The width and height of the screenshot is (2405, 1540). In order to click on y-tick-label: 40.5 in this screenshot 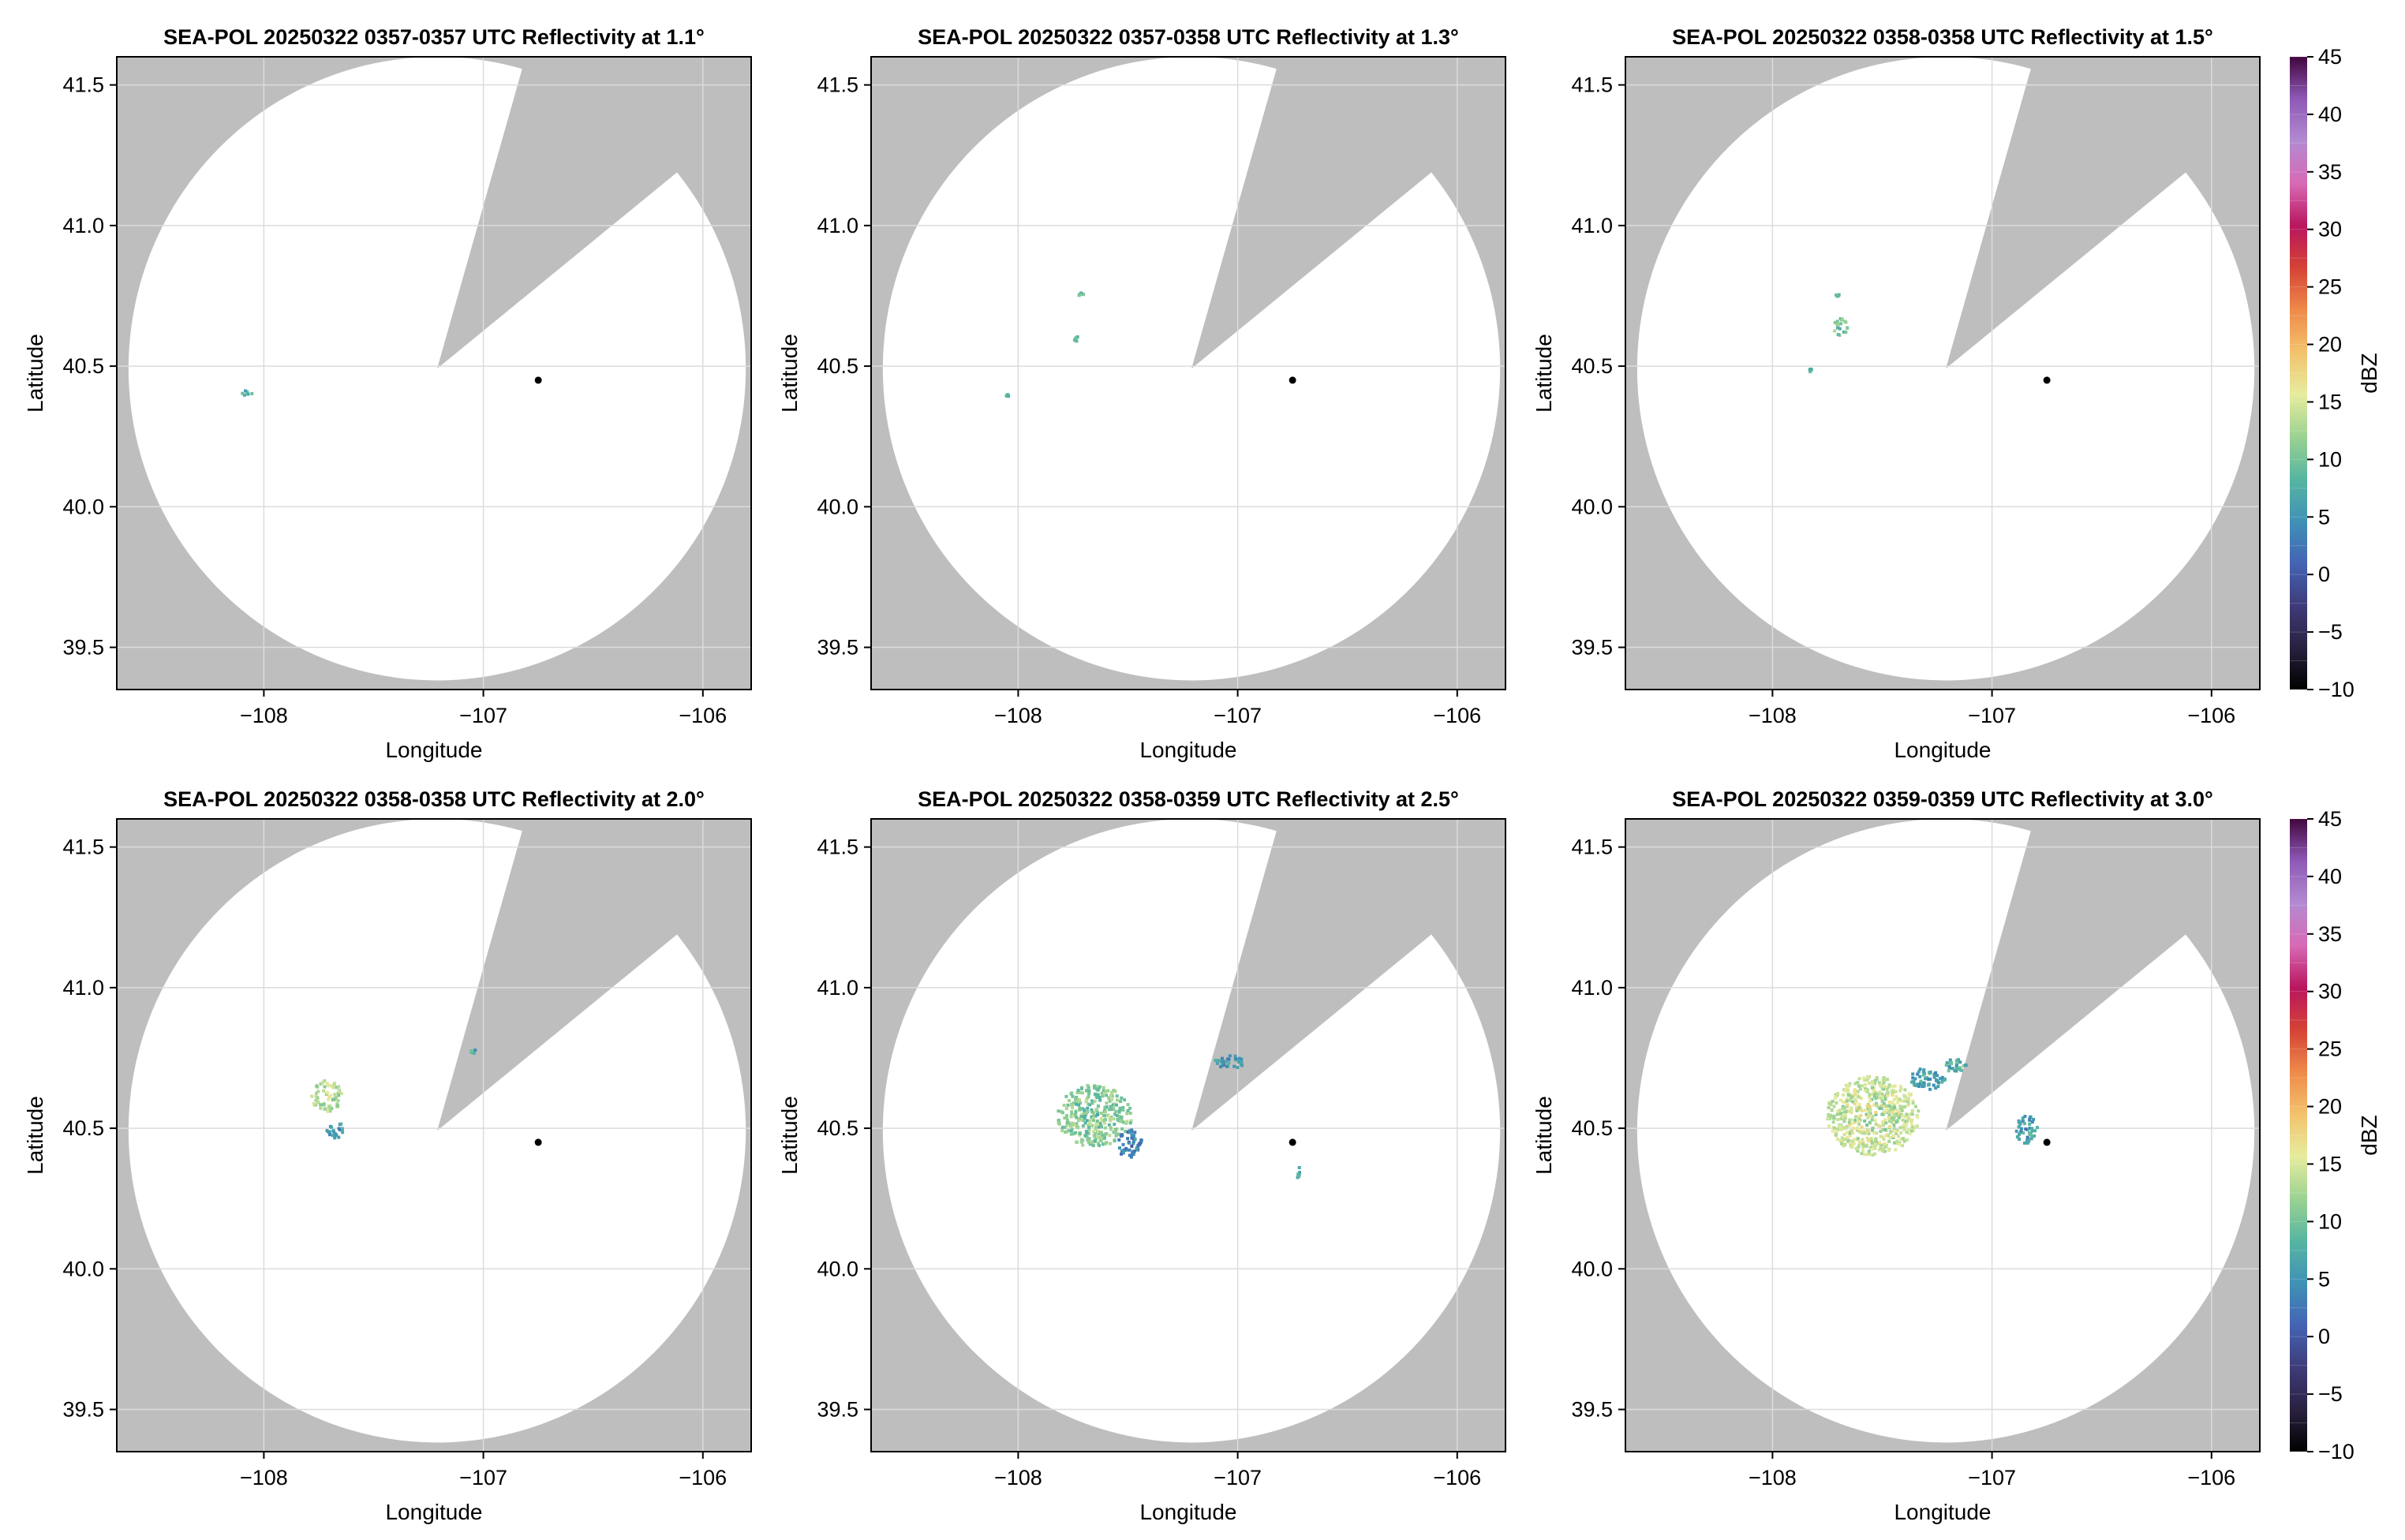, I will do `click(838, 1128)`.